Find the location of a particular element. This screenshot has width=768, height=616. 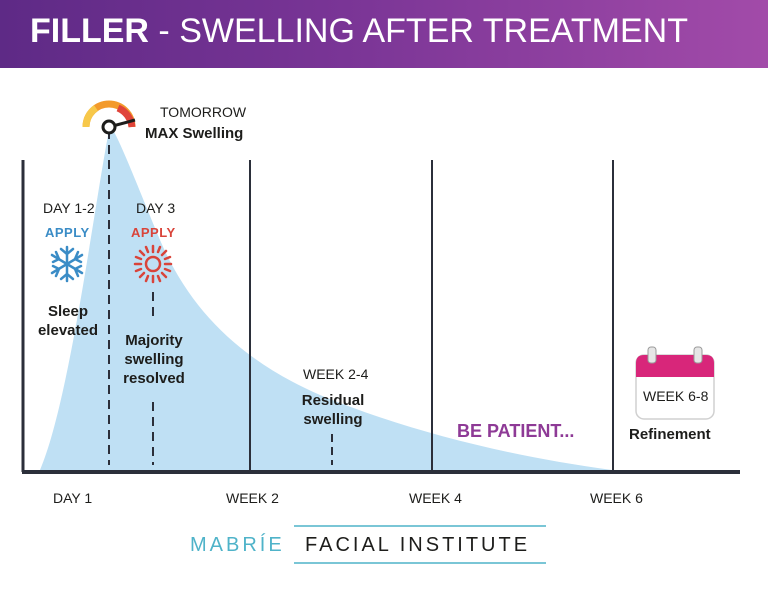

stage-day3-note-line2: swelling is located at coordinates (154, 359).